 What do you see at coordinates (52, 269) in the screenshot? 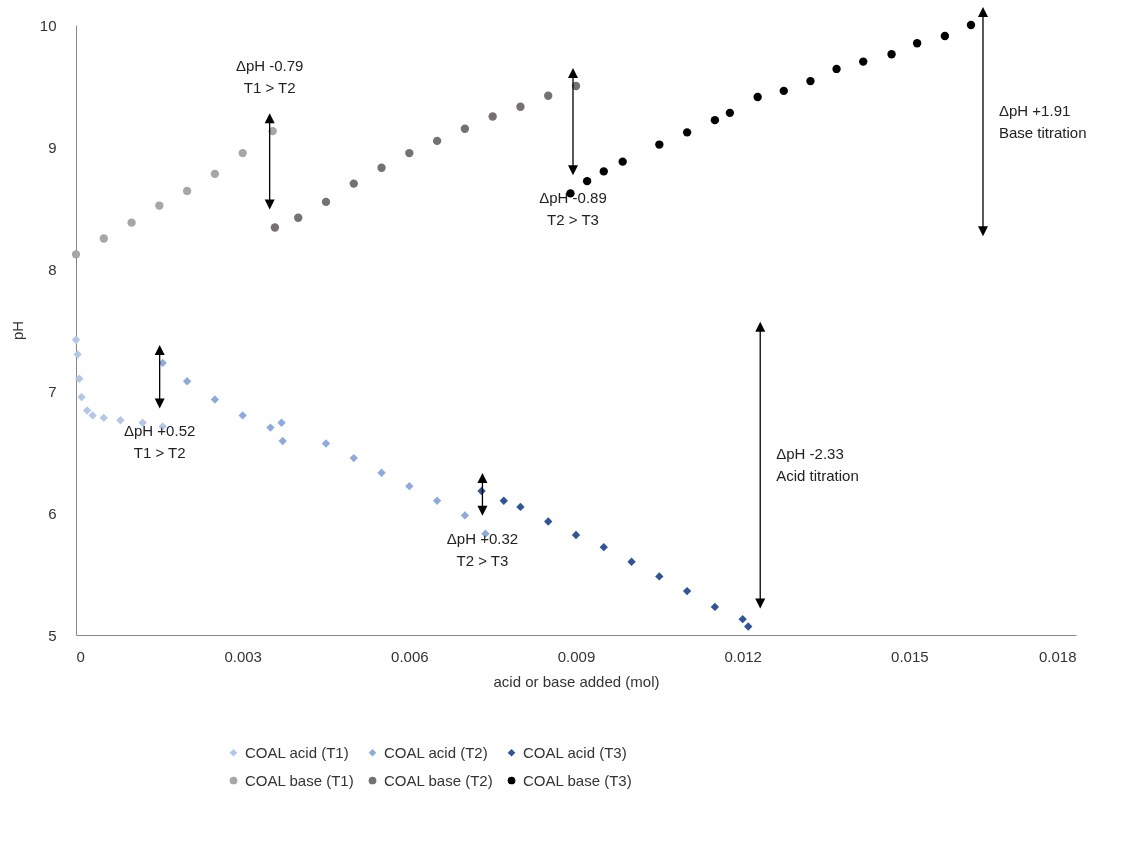
I see `y-tick-label: 8` at bounding box center [52, 269].